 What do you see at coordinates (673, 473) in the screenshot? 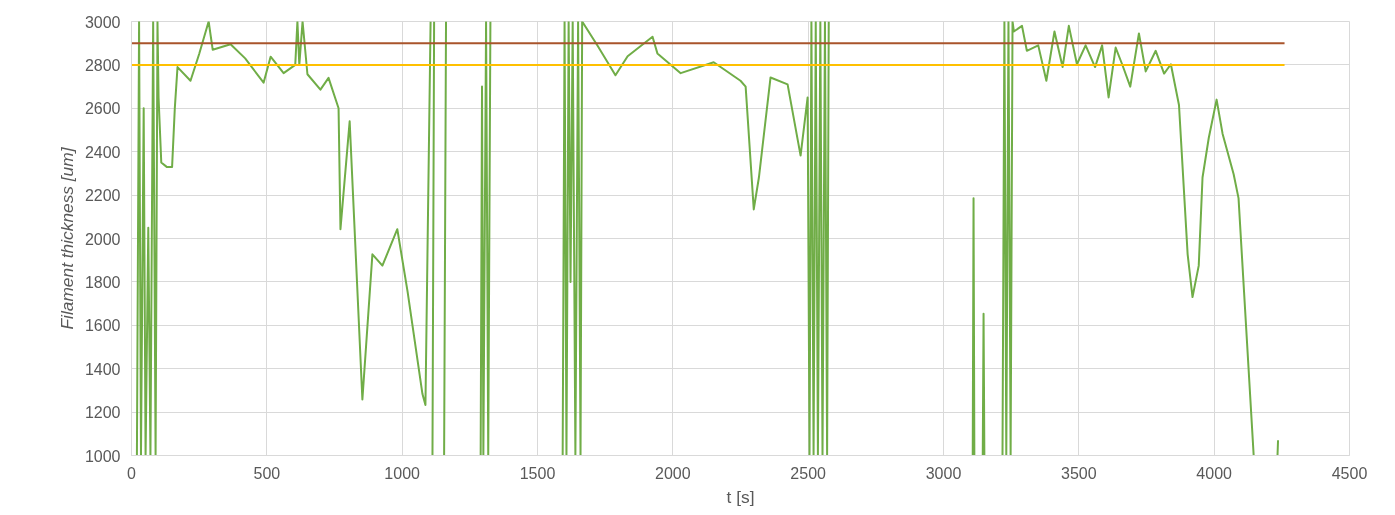
I see `x-tick-label: 2000` at bounding box center [673, 473].